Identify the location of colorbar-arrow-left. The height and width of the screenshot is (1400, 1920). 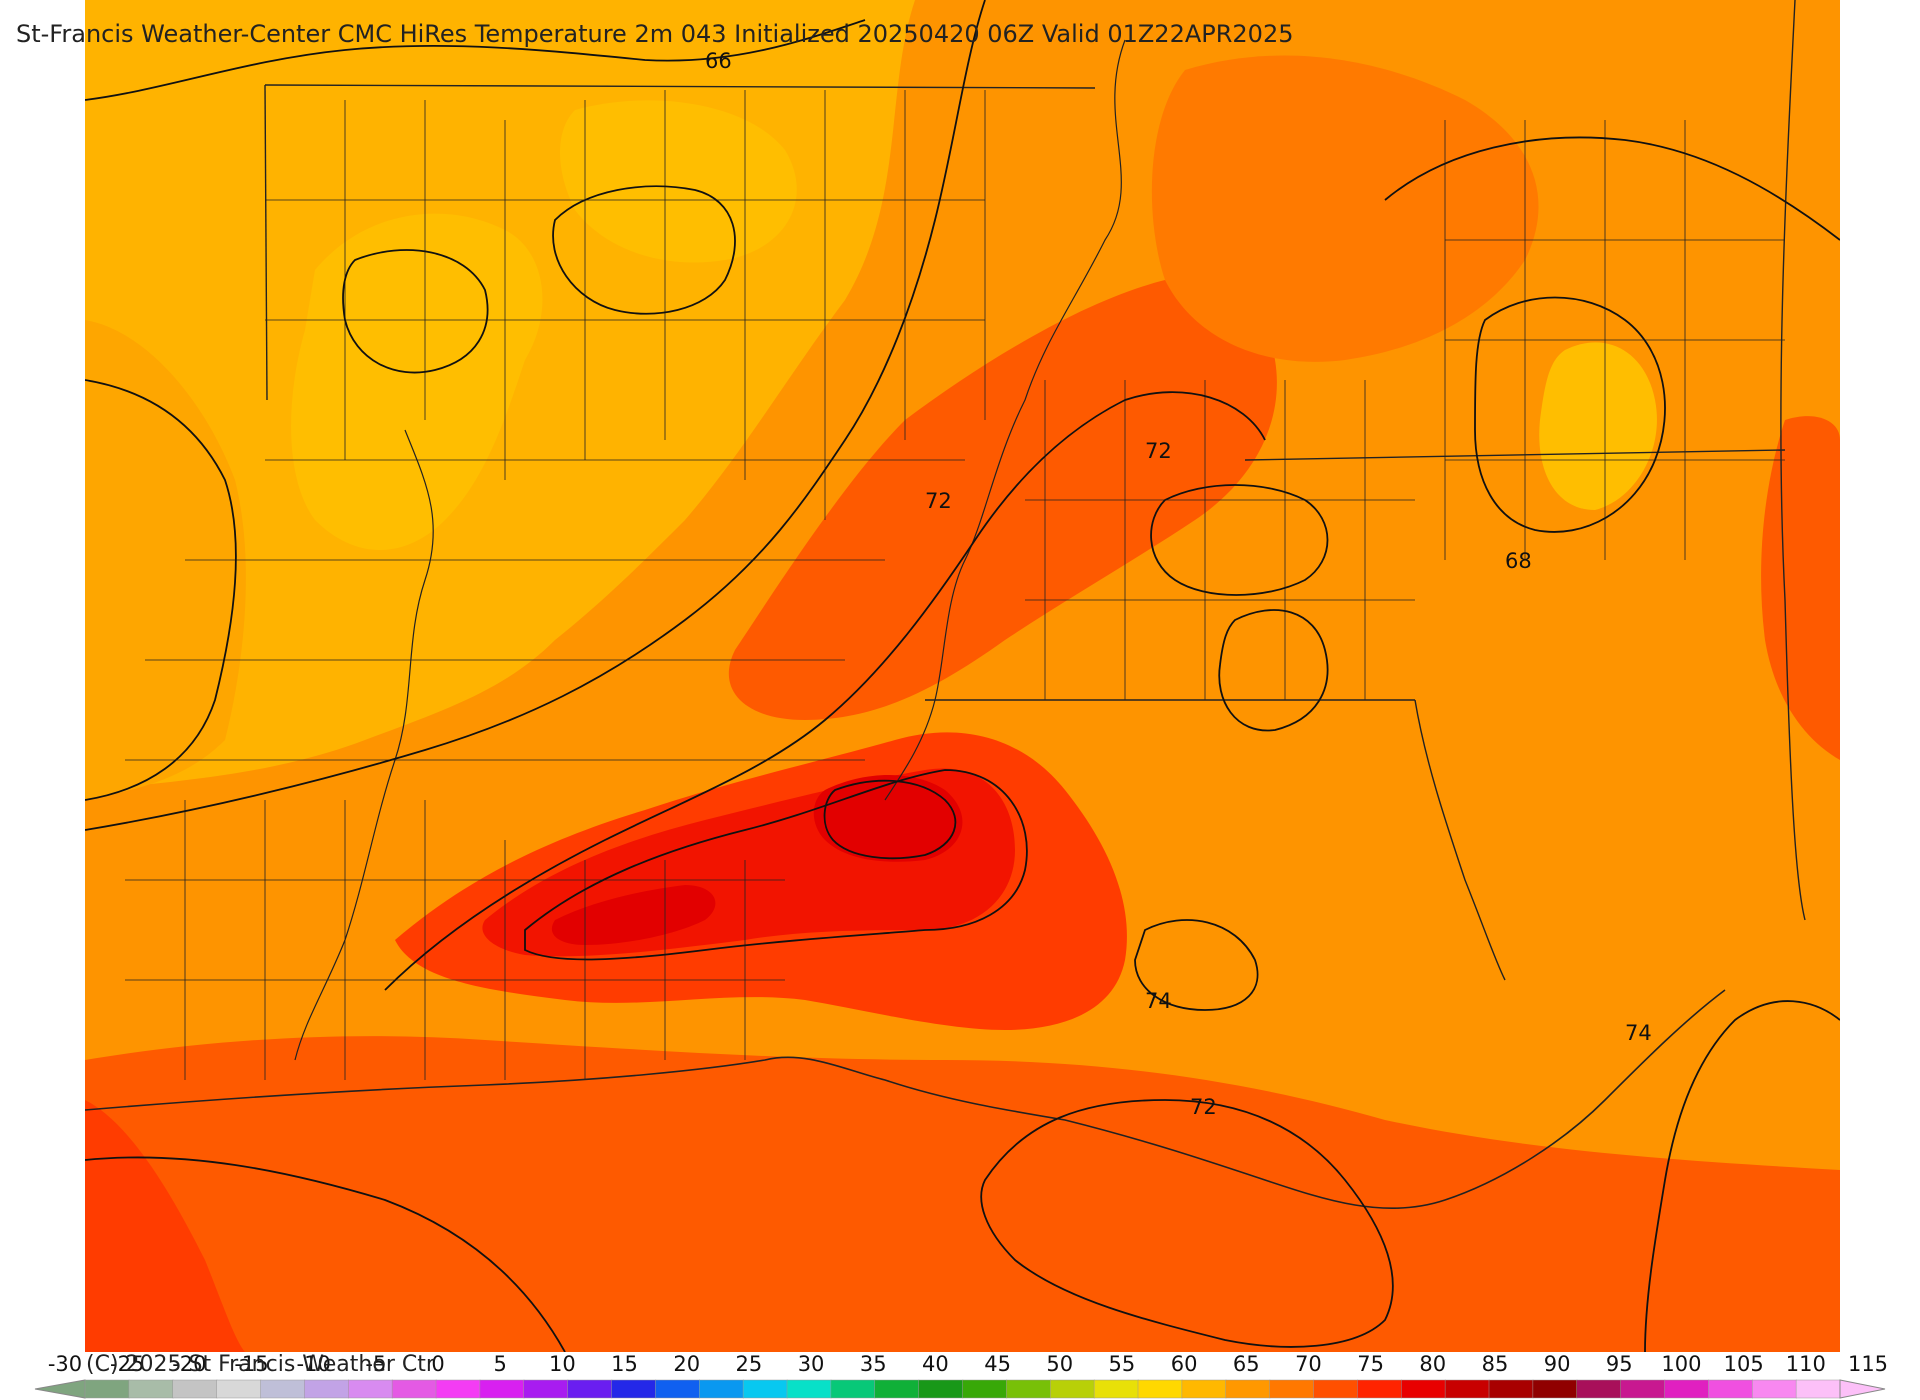
(60, 1389).